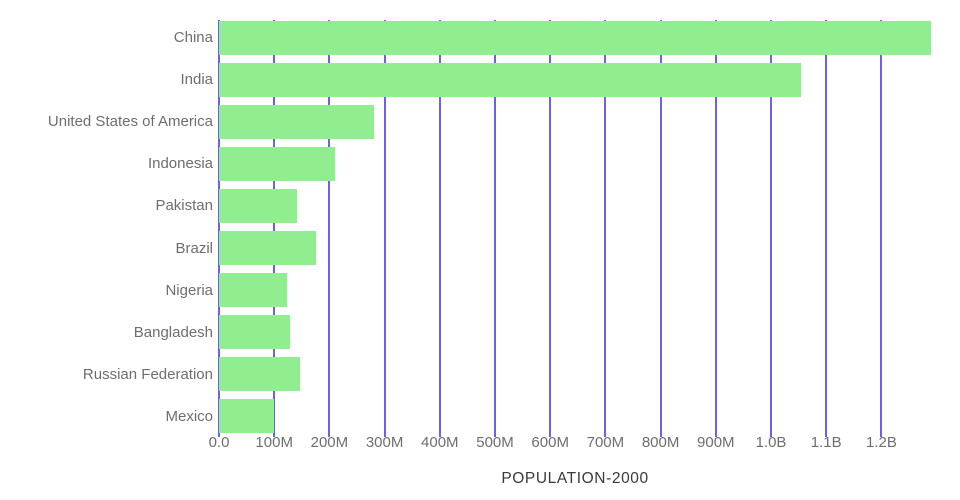 The height and width of the screenshot is (500, 960). Describe the element at coordinates (329, 442) in the screenshot. I see `x-tick-label: 200M` at that location.